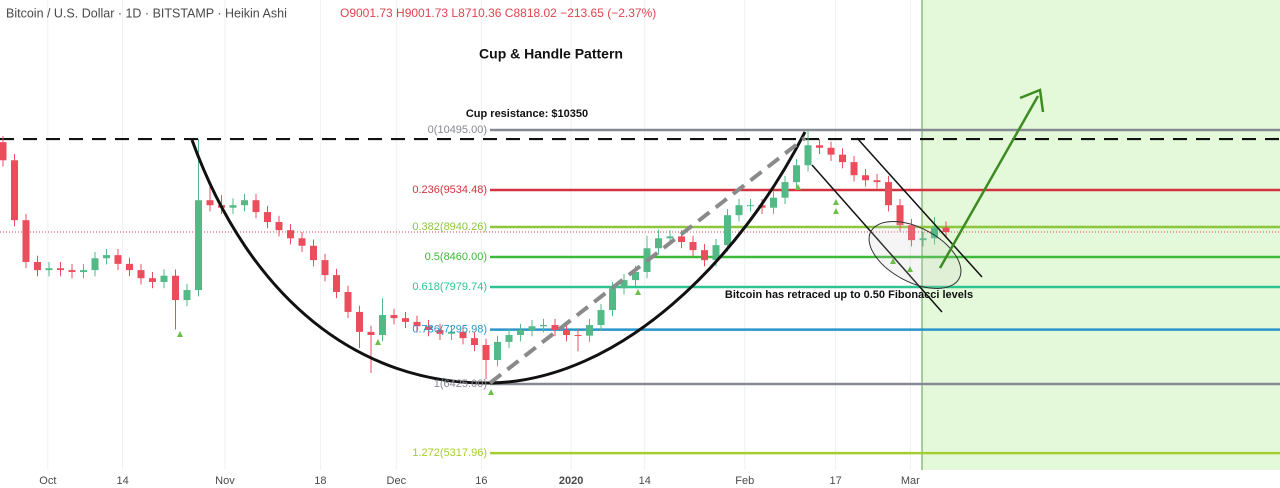 Image resolution: width=1280 pixels, height=488 pixels. Describe the element at coordinates (460, 384) in the screenshot. I see `fib-label: 1(6425.00)` at that location.